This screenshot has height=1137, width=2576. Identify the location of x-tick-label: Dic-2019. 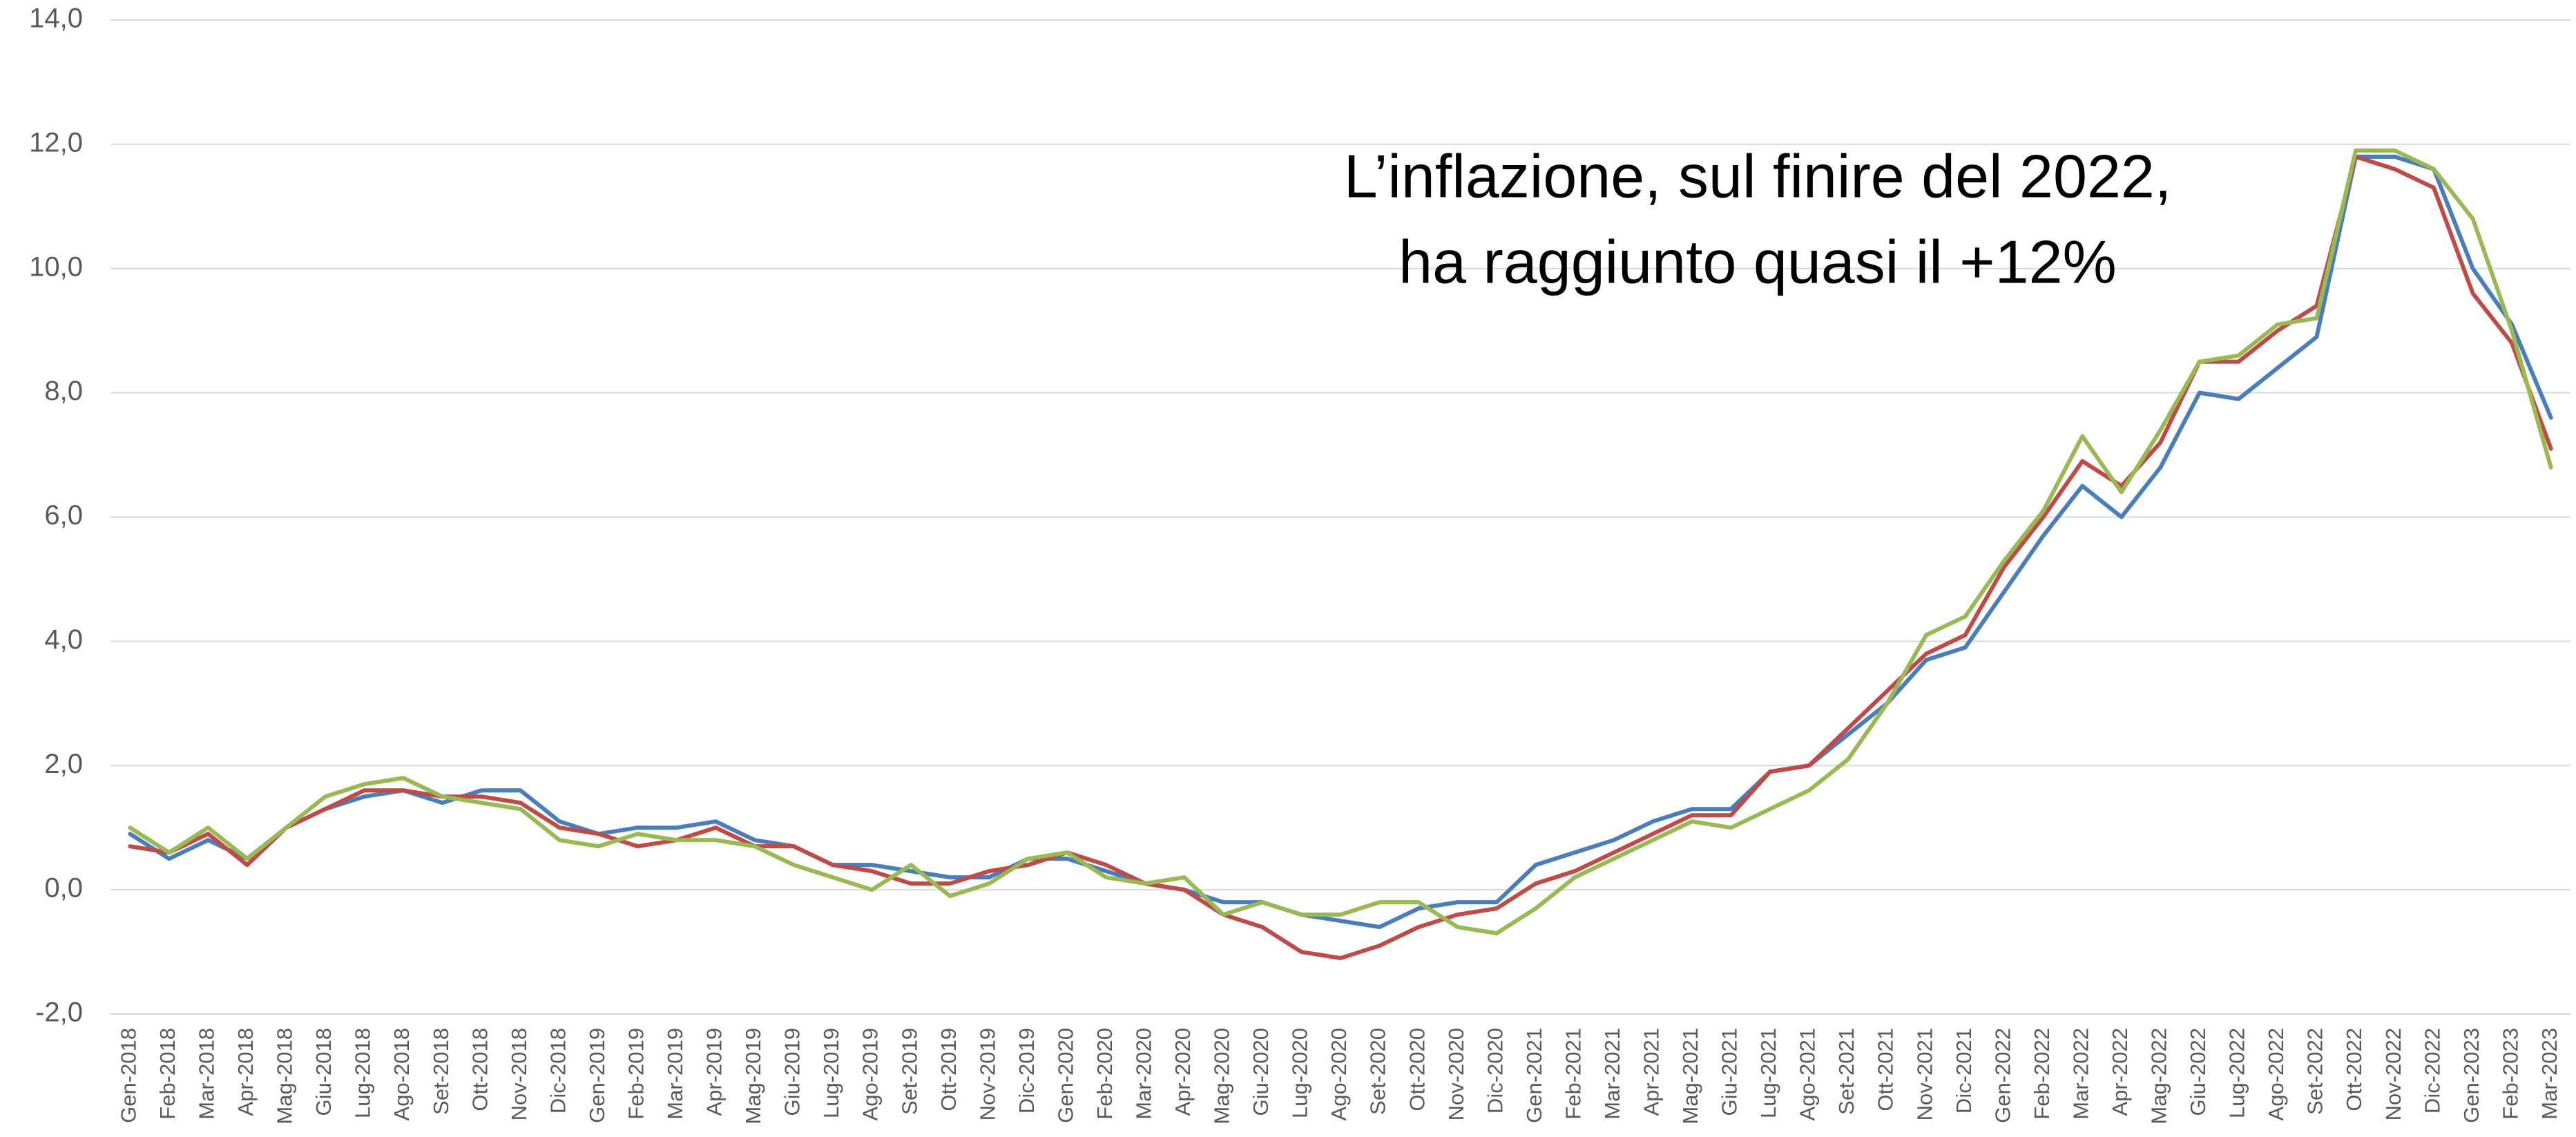
(1027, 1071).